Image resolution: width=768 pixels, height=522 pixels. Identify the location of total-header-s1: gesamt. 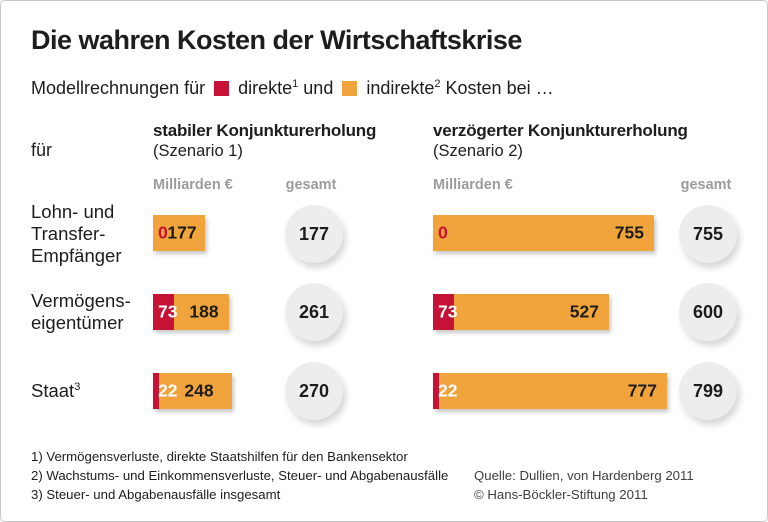
(311, 185).